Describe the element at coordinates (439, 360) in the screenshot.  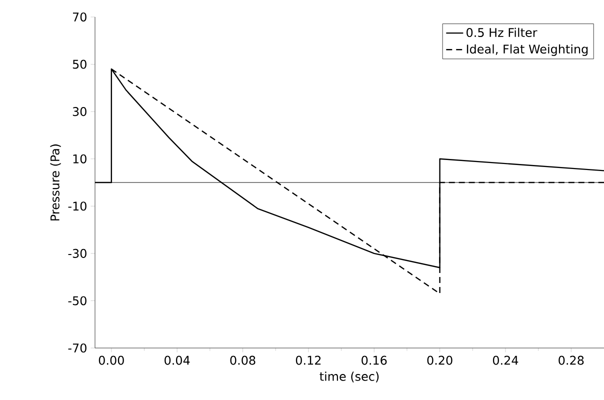
I see `x-tick-label: 0.20` at that location.